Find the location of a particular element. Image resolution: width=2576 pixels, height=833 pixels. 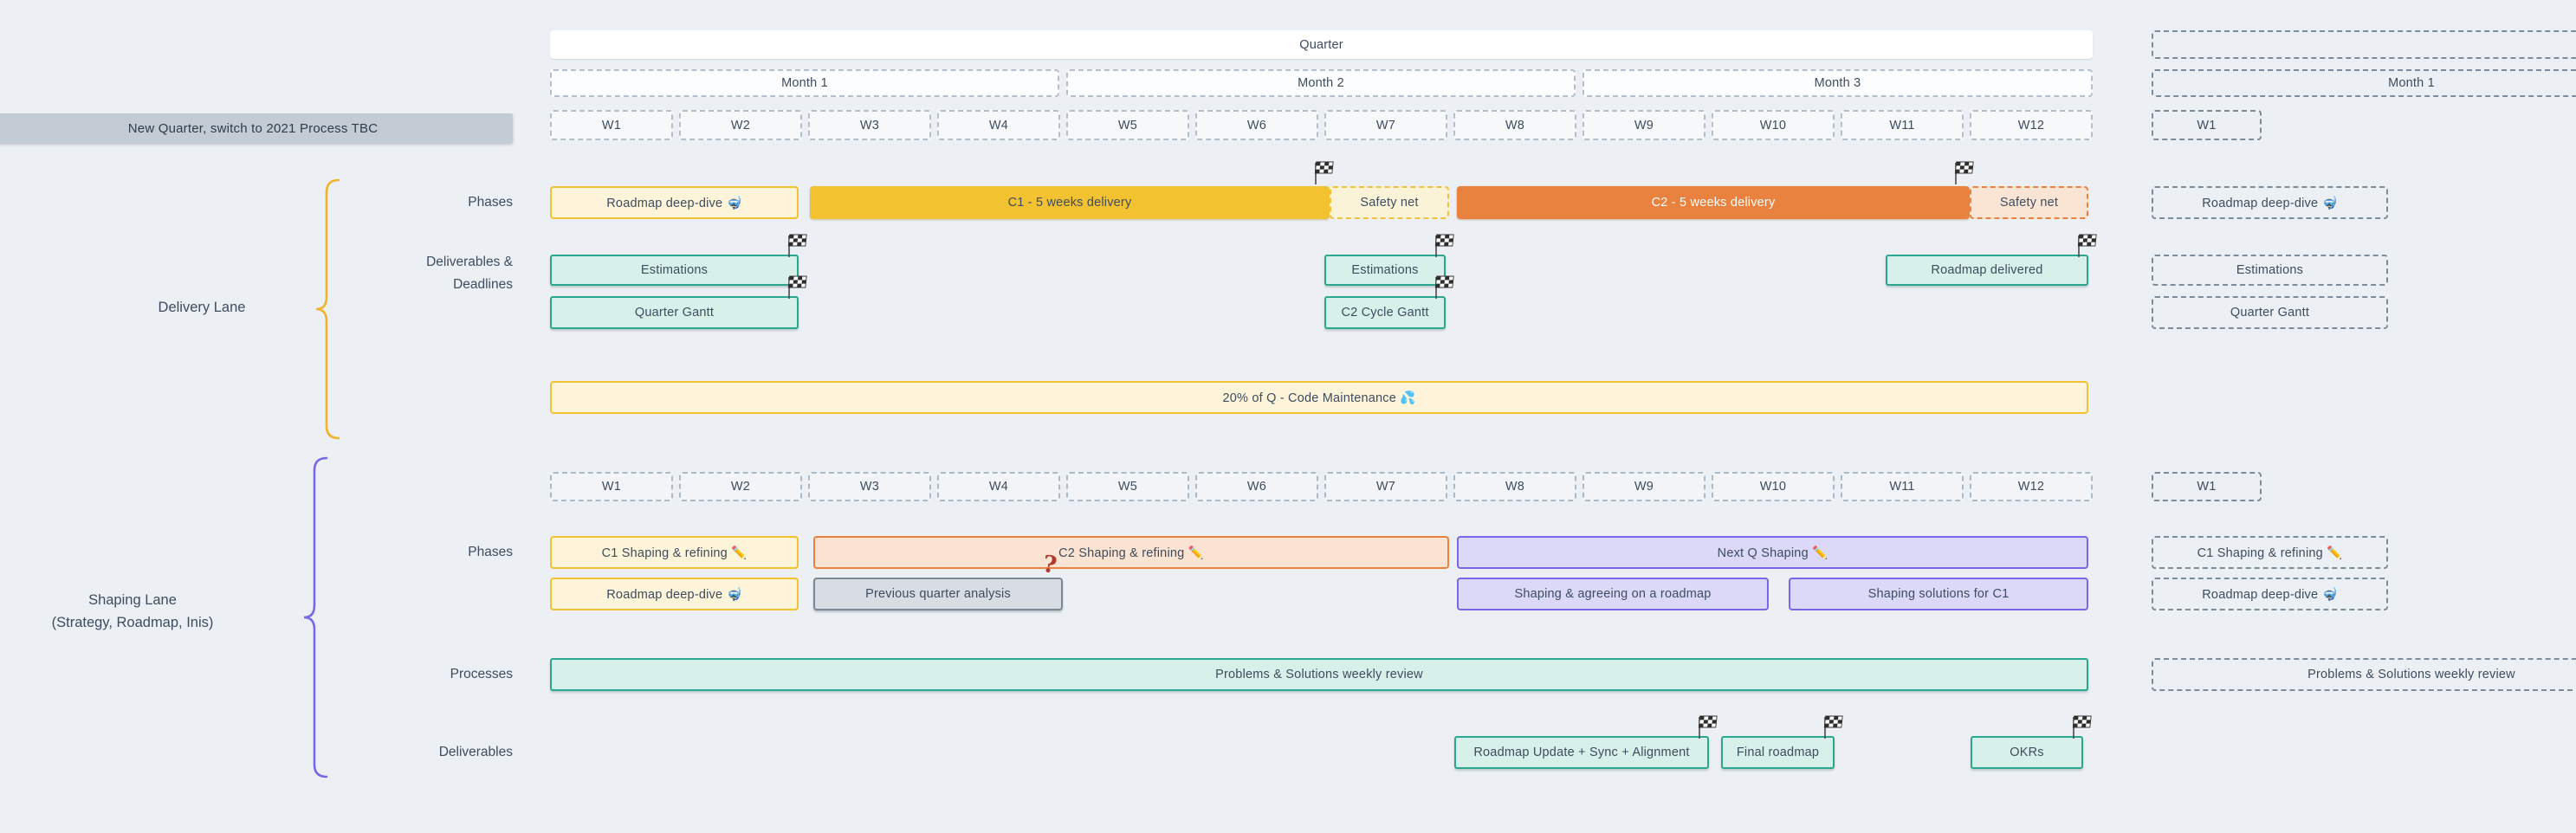

week-cell-w3: W3 is located at coordinates (869, 125).